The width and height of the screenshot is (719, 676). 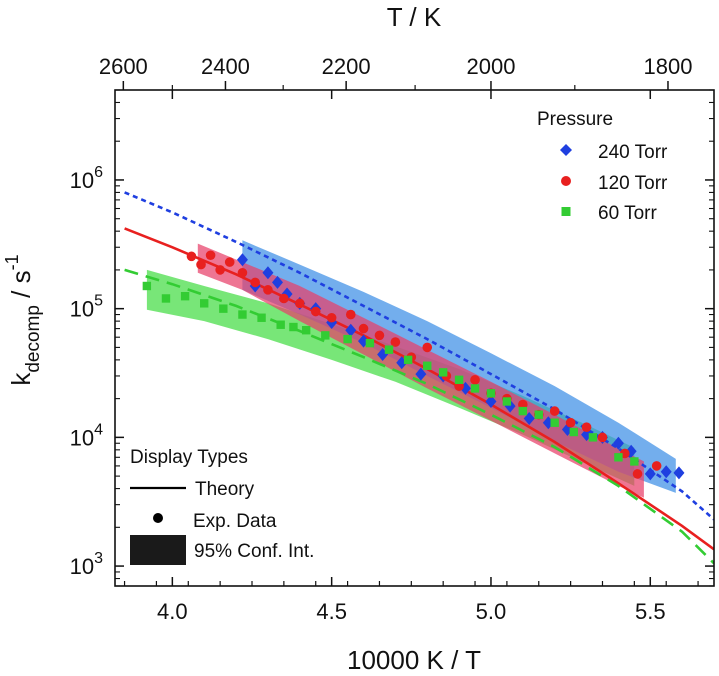 I want to click on y-title-unit: / s, so click(x=21, y=287).